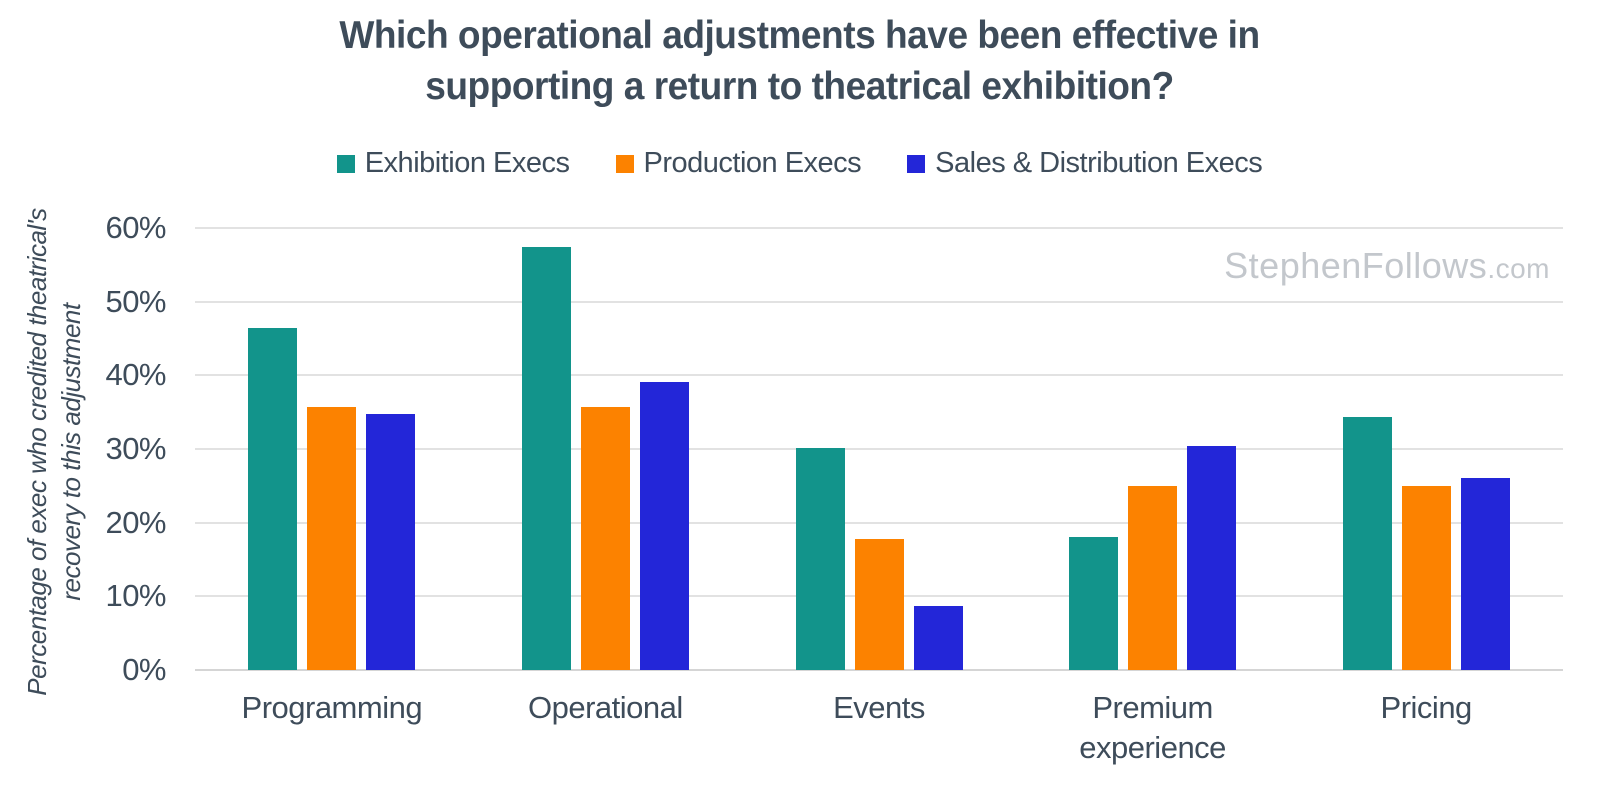 This screenshot has height=793, width=1599. What do you see at coordinates (664, 525) in the screenshot?
I see `bar-sales-distribution-execs-operational` at bounding box center [664, 525].